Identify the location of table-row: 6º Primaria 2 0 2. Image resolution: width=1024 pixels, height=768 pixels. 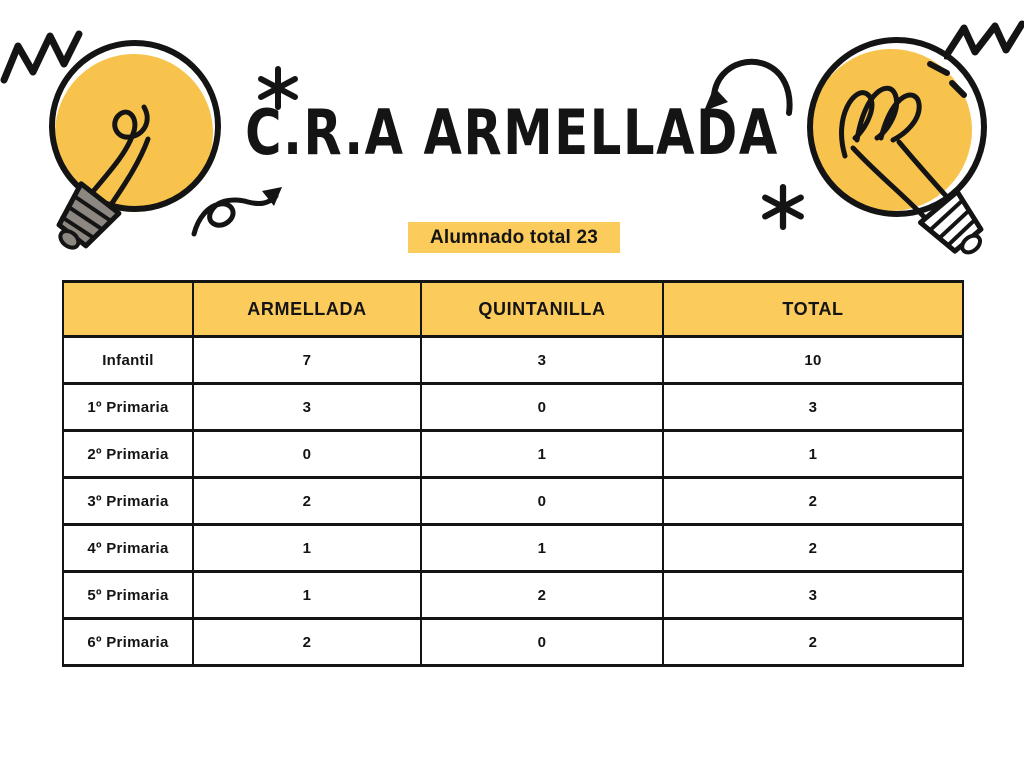
(513, 642).